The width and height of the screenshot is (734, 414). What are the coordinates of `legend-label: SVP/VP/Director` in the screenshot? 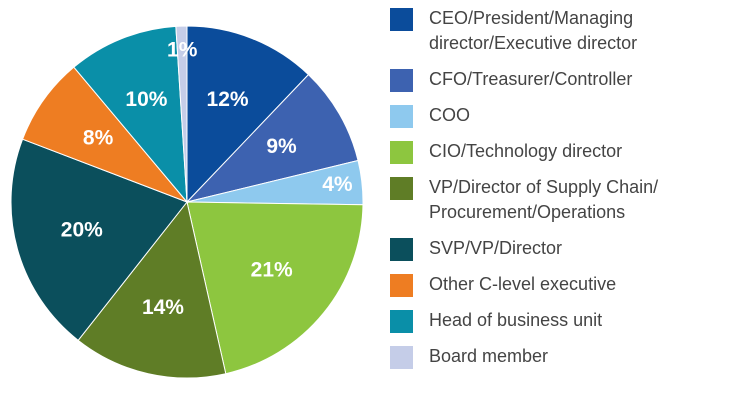 It's located at (496, 248).